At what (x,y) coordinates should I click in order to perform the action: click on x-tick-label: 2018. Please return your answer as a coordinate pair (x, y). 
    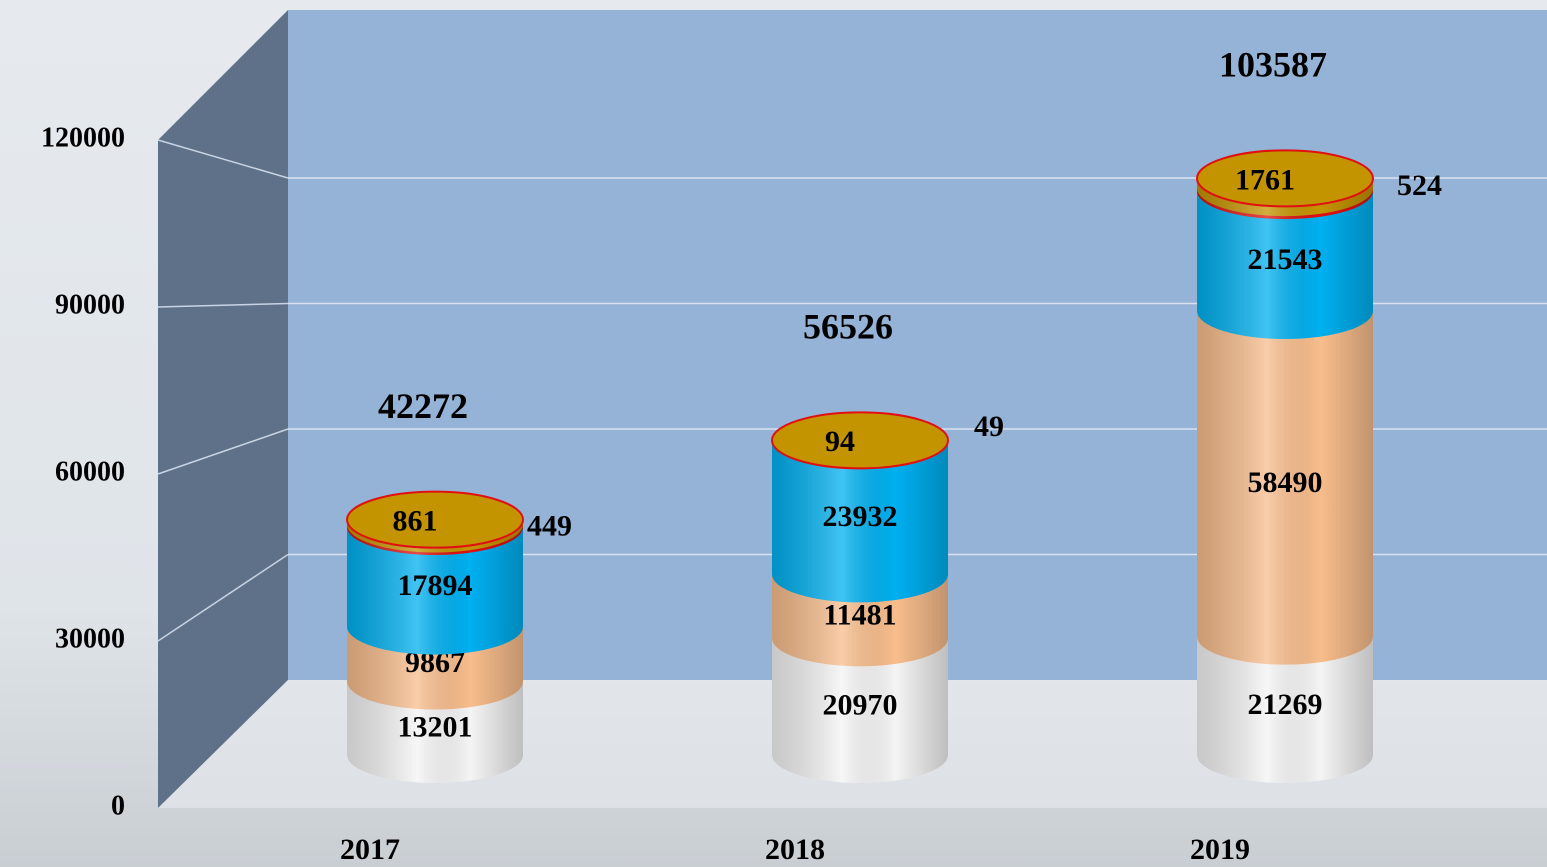
    Looking at the image, I should click on (795, 849).